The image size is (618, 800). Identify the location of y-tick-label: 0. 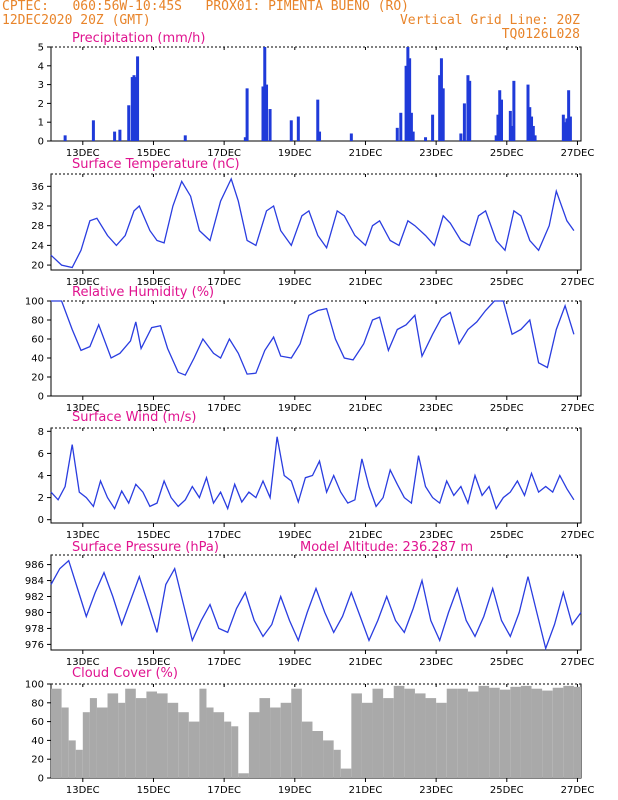
(41, 520).